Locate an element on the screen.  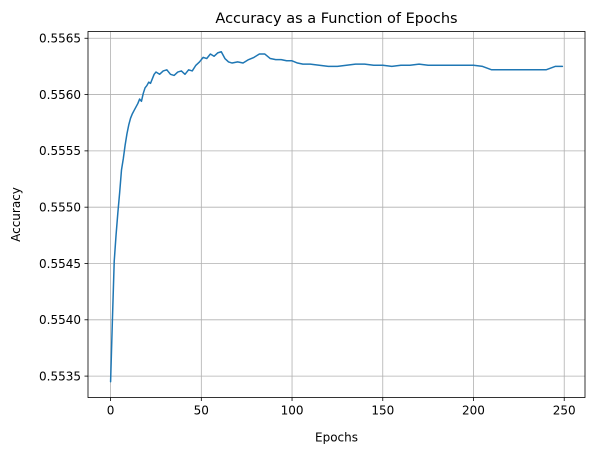
y-tick-label: 0.5540 is located at coordinates (60, 320).